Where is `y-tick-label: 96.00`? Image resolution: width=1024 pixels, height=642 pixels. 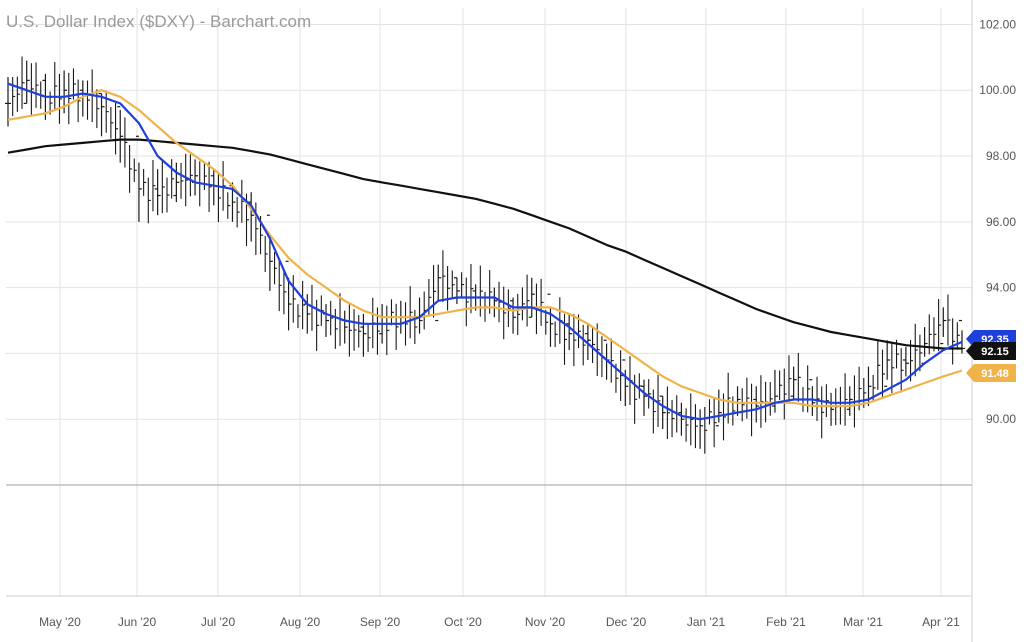
y-tick-label: 96.00 is located at coordinates (1001, 222).